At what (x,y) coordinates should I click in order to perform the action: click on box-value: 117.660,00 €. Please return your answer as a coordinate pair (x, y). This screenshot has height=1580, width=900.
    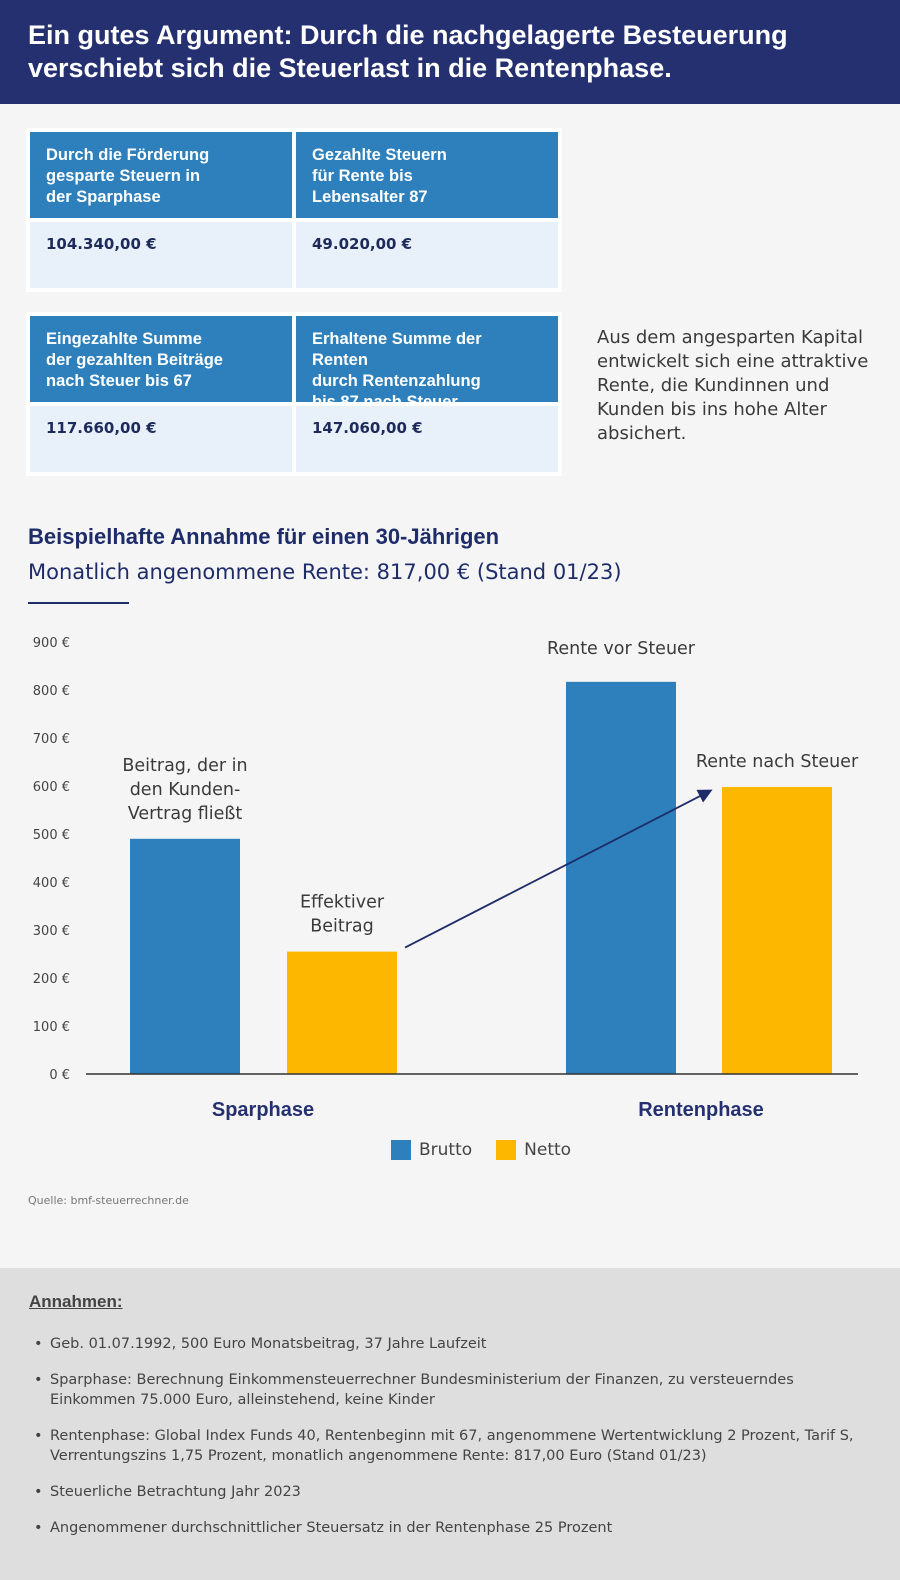
    Looking at the image, I should click on (161, 439).